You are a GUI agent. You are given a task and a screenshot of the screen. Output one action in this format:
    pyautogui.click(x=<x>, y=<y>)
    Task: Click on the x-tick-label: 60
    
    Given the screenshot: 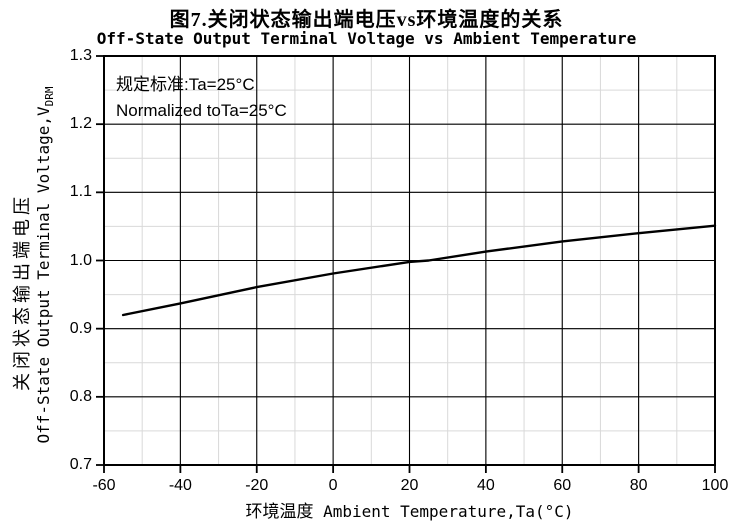 What is the action you would take?
    pyautogui.click(x=562, y=485)
    